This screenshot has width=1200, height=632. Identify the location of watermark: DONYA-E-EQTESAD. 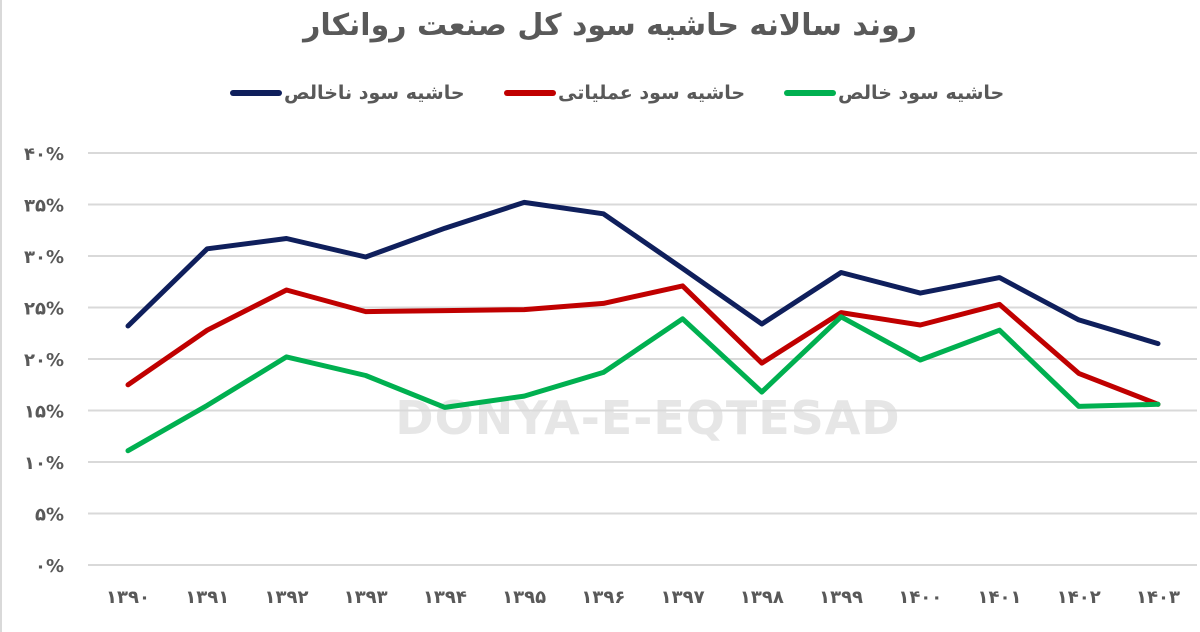
(647, 418).